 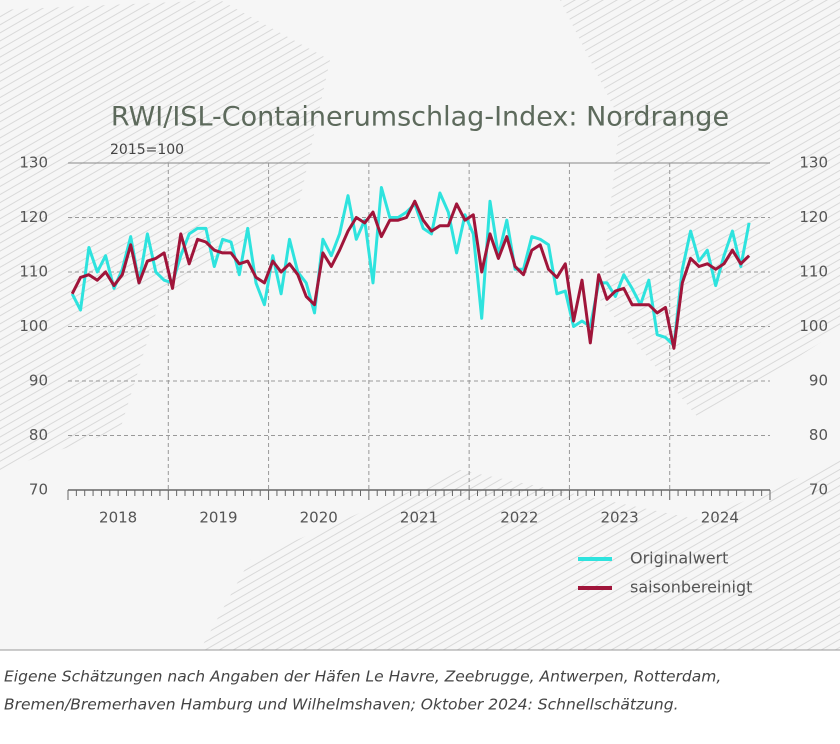 I want to click on y-tick-label: 80, so click(x=38, y=435).